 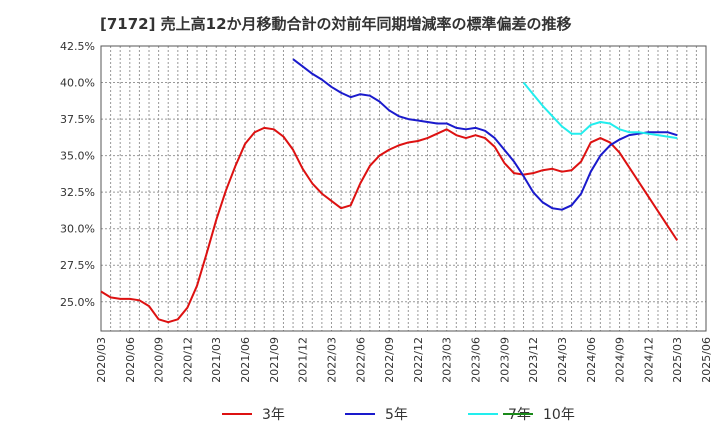 What do you see at coordinates (273, 415) in the screenshot?
I see `legend-label: 3年` at bounding box center [273, 415].